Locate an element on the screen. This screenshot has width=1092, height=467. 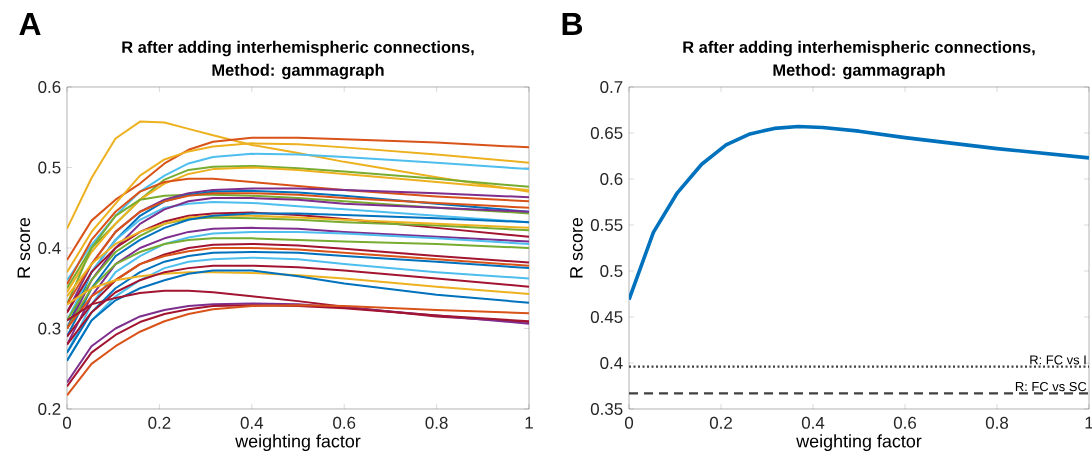
y-tick-label: 0.7 is located at coordinates (611, 87).